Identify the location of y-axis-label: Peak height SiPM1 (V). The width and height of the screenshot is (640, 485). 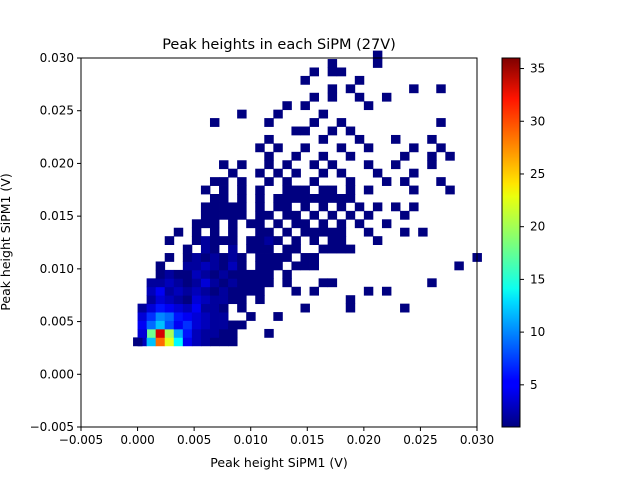
(6, 241).